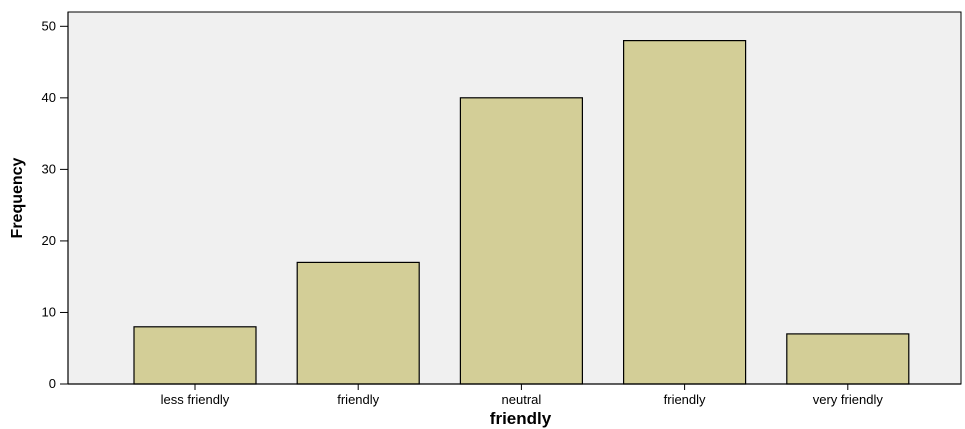 The height and width of the screenshot is (429, 965). What do you see at coordinates (49, 97) in the screenshot?
I see `y-tick-label: 40` at bounding box center [49, 97].